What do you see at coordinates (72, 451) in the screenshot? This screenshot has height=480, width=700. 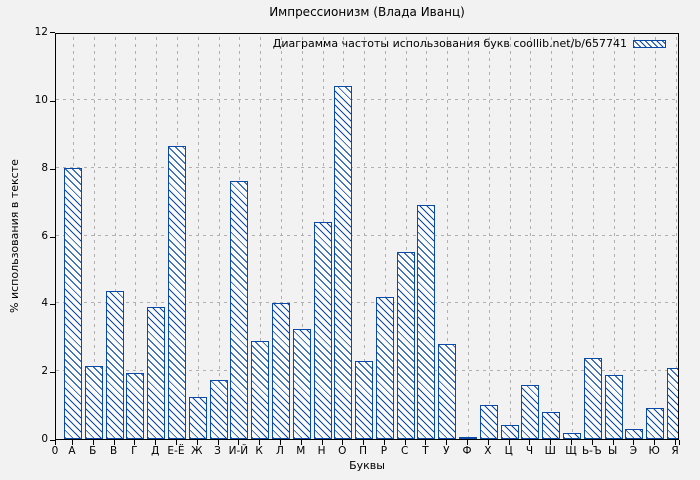 I see `x-tick-label: А` at bounding box center [72, 451].